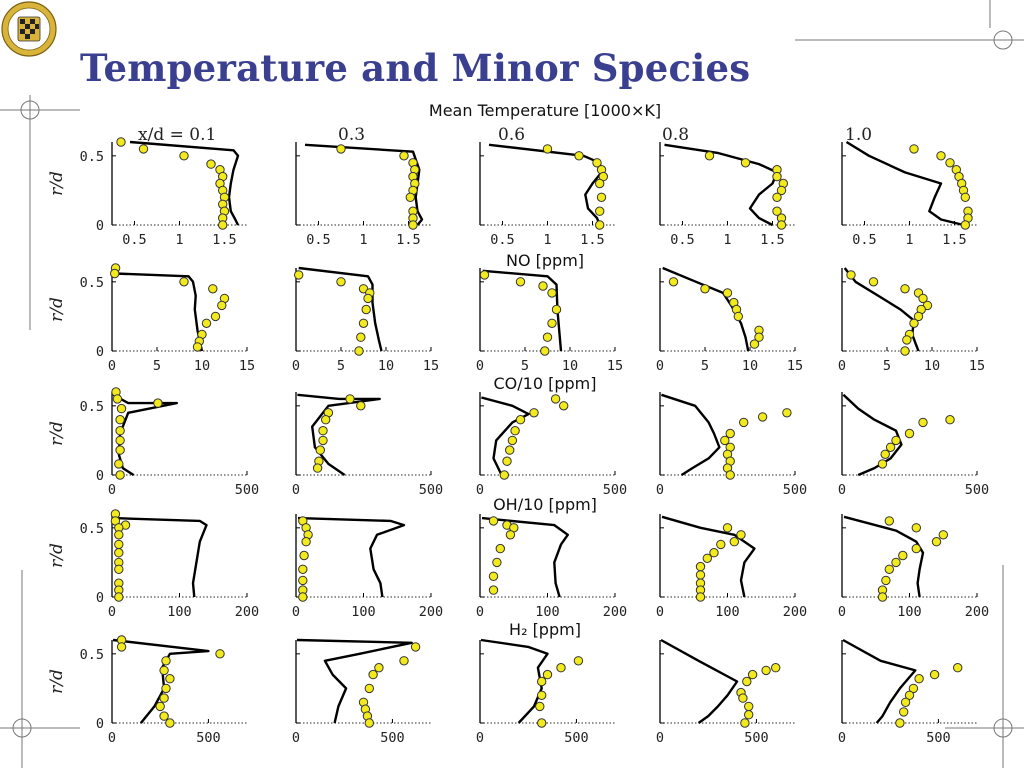 This screenshot has height=768, width=1024. What do you see at coordinates (363, 240) in the screenshot?
I see `x-tick-label: 1` at bounding box center [363, 240].